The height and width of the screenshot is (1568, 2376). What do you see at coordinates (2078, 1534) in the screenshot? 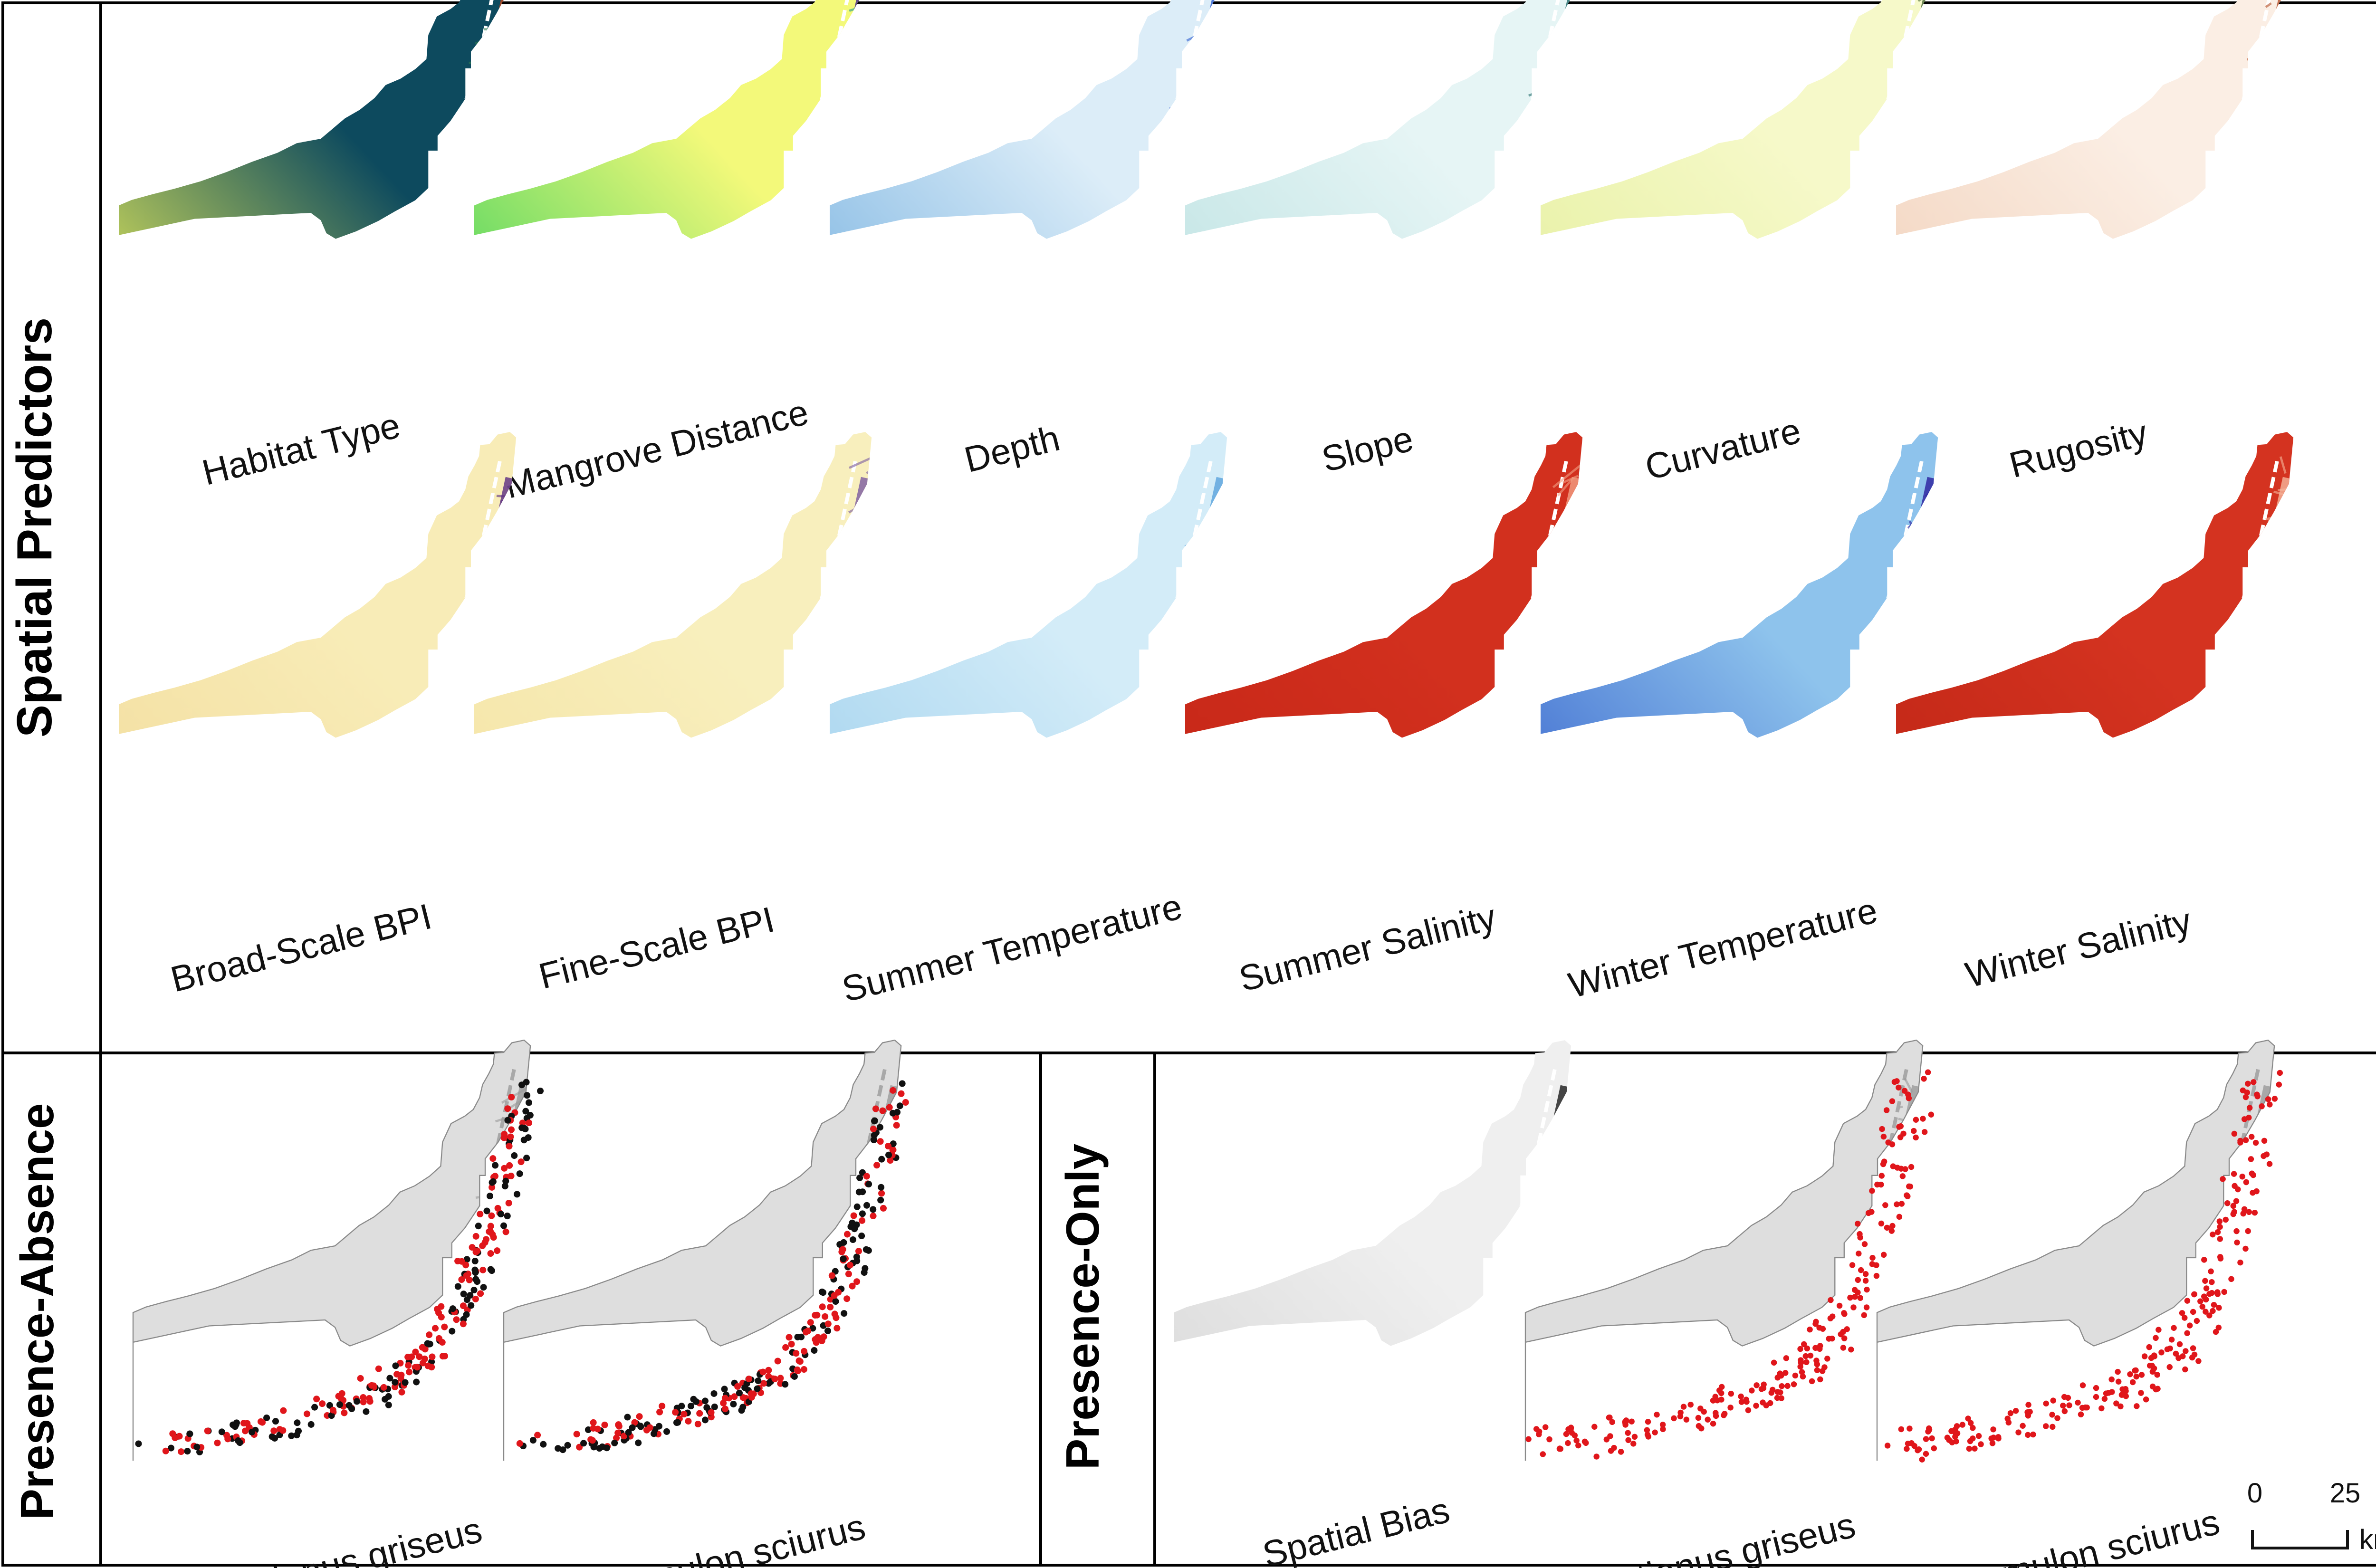
I see `species-label: Haemulon sciurus` at bounding box center [2078, 1534].